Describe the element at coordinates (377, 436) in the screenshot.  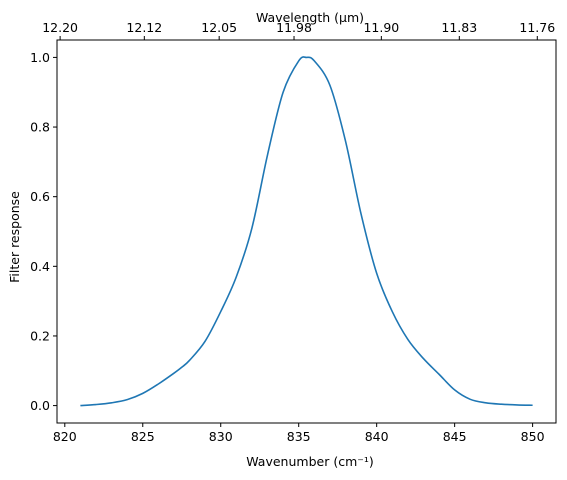
I see `x-tick-label: 840` at that location.